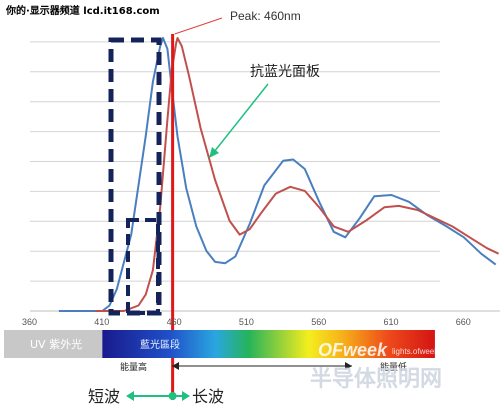 This screenshot has height=409, width=500. I want to click on x-tick-label: 560, so click(318, 322).